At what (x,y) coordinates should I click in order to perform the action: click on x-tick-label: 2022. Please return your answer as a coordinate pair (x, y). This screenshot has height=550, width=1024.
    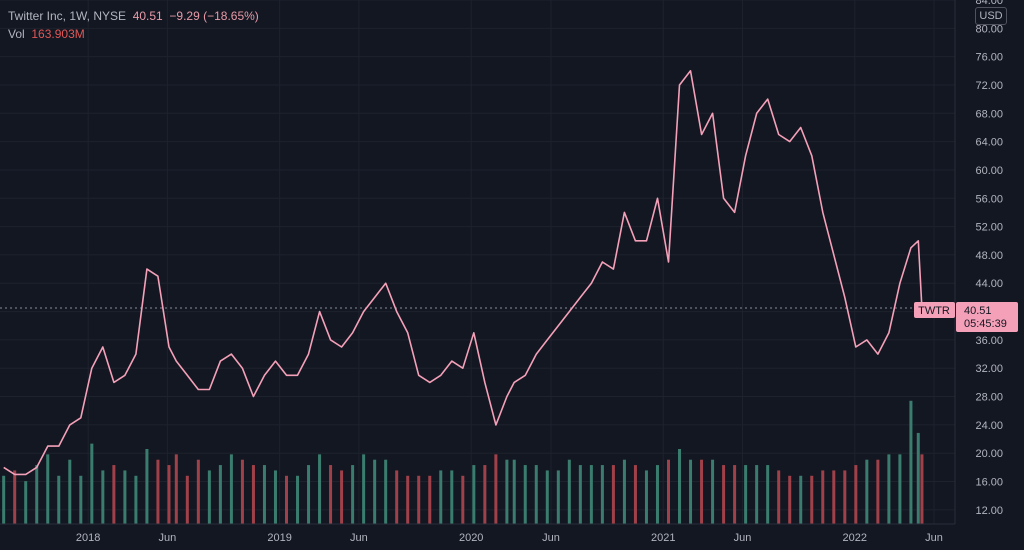
    Looking at the image, I should click on (855, 538).